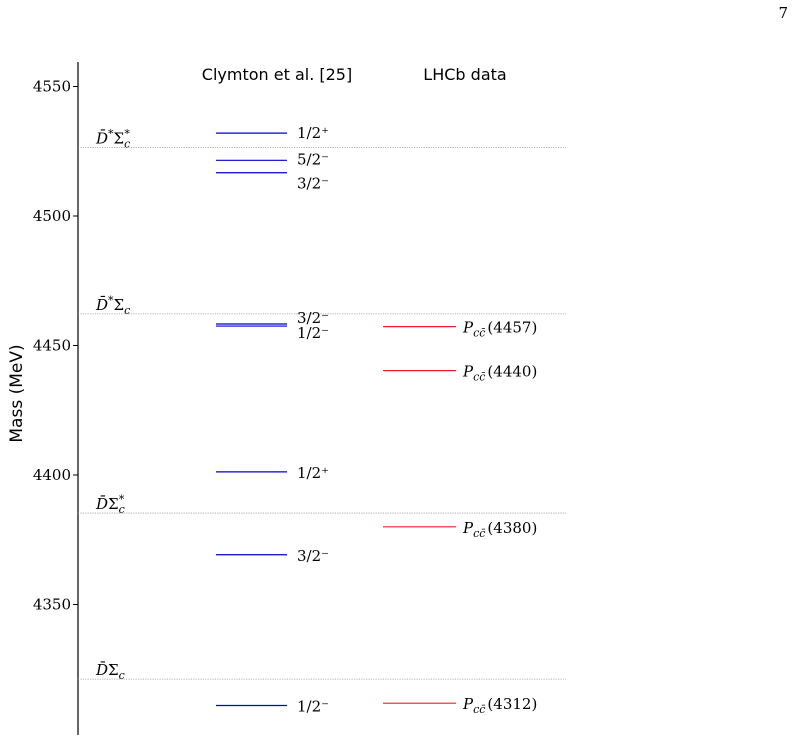 The image size is (800, 742). What do you see at coordinates (52, 87) in the screenshot?
I see `y-tick-label: 4550` at bounding box center [52, 87].